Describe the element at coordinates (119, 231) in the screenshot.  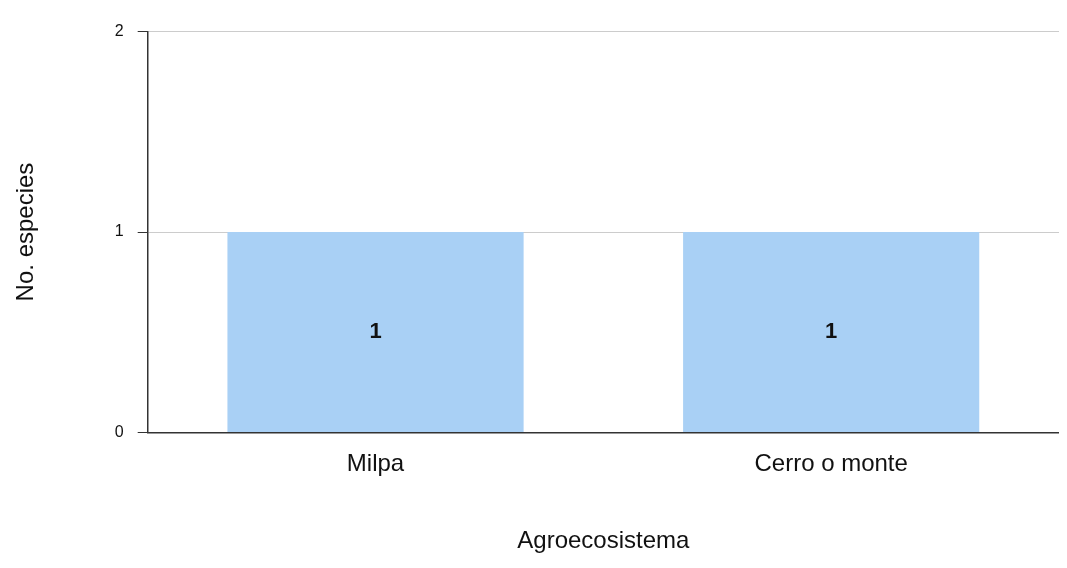
I see `y-tick-label: 1` at that location.